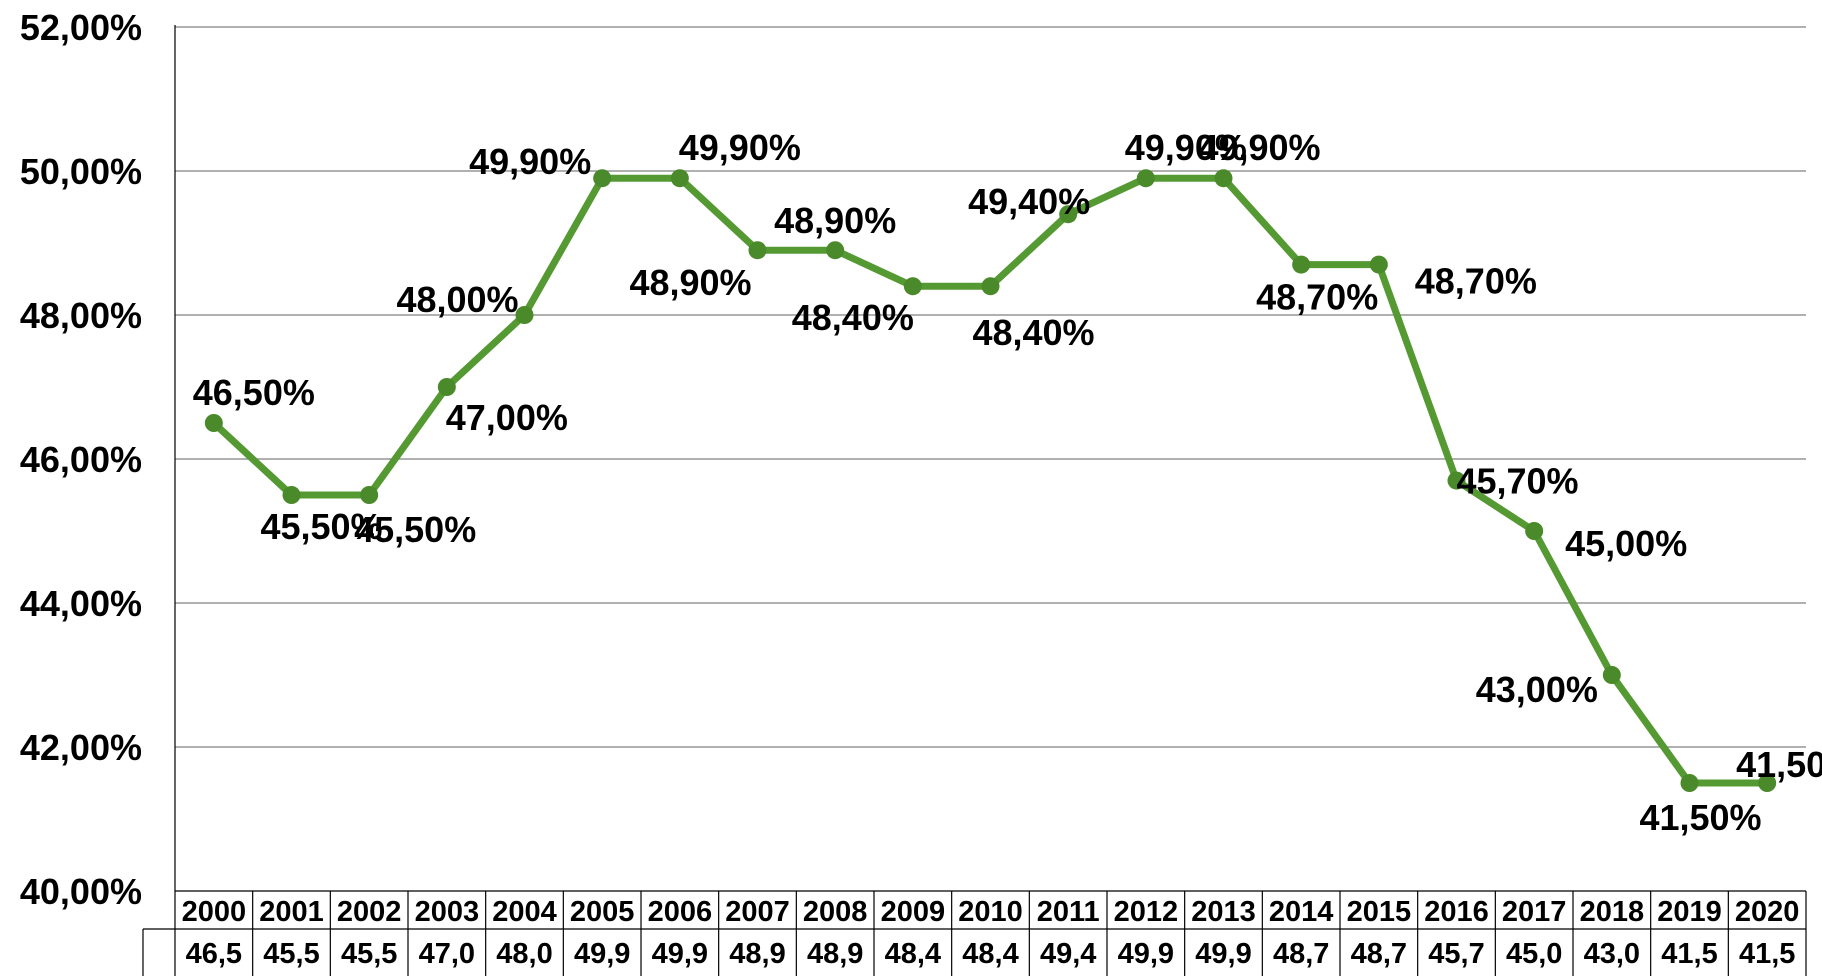  I want to click on x-tick-label: 2010, so click(990, 912).